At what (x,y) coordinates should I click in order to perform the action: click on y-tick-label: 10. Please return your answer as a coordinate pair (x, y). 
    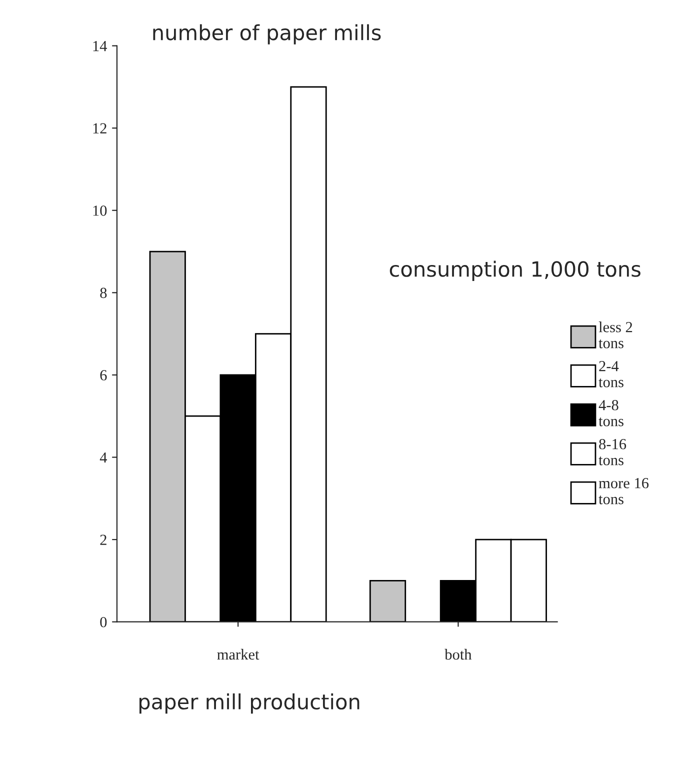
    Looking at the image, I should click on (100, 211).